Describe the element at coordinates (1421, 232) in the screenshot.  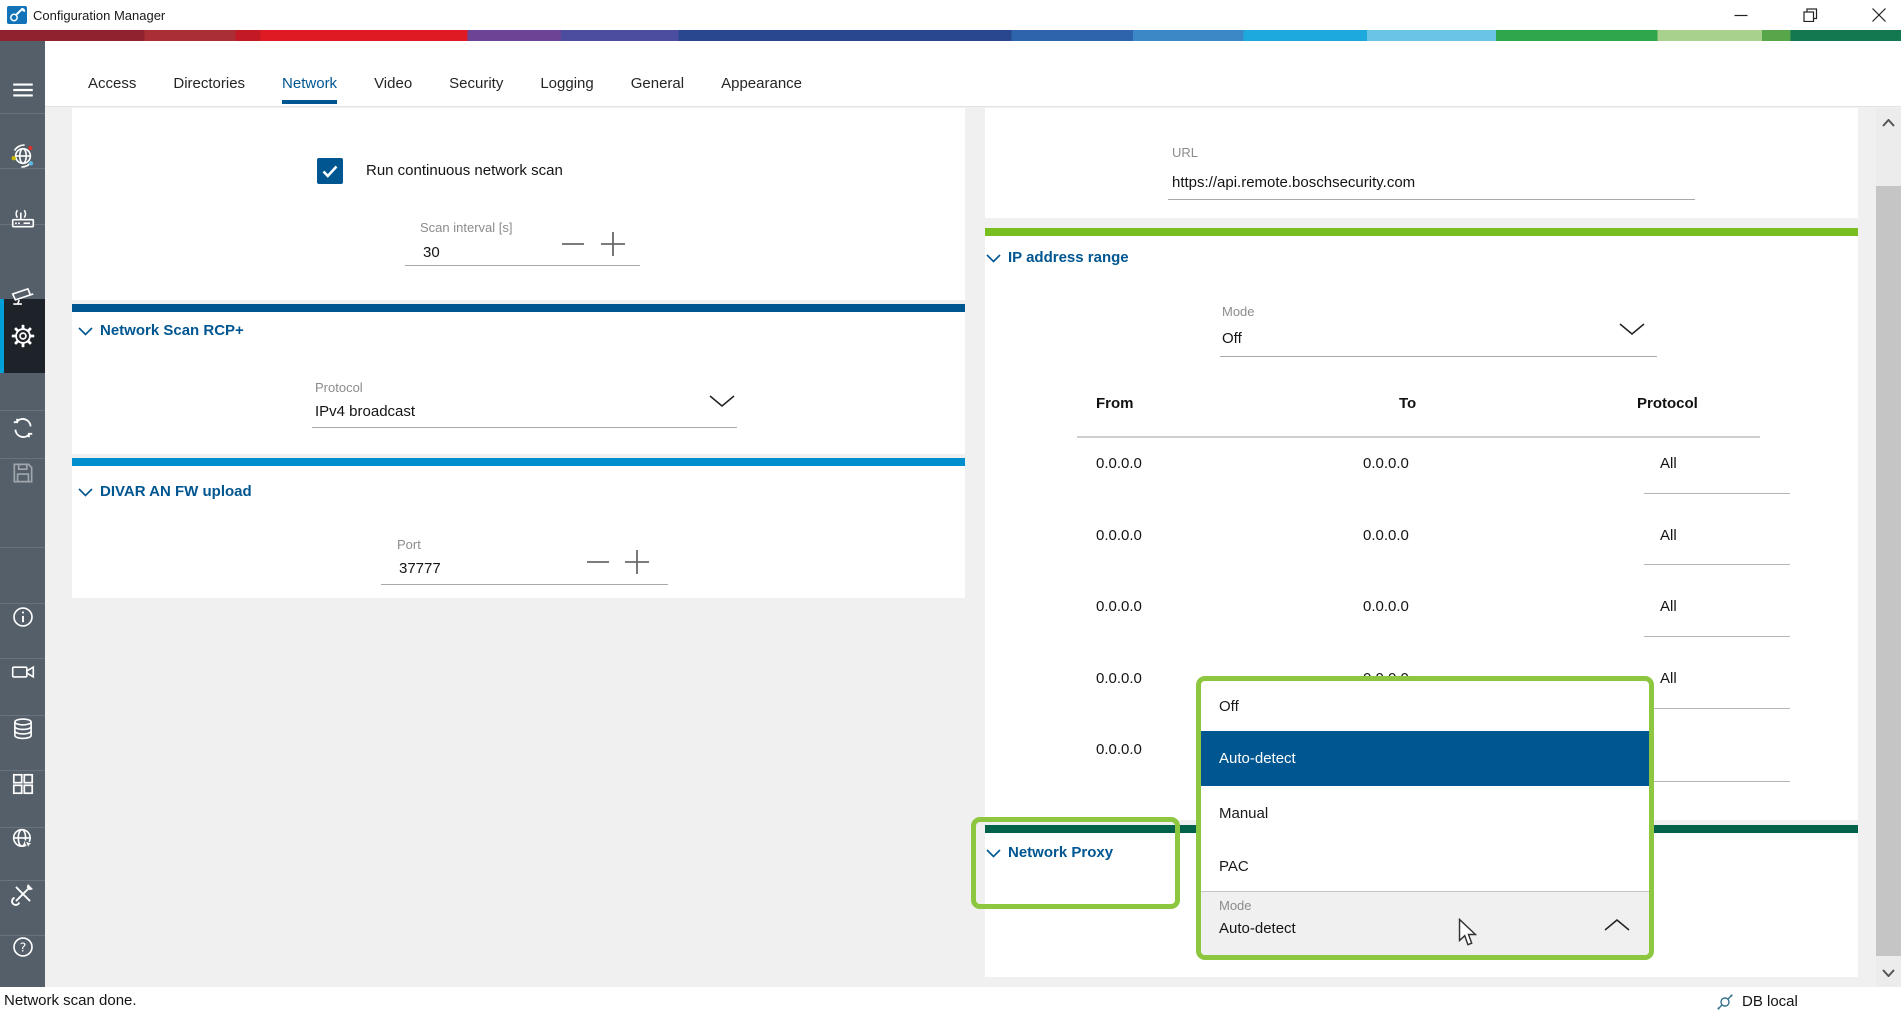
I see `divider-green` at that location.